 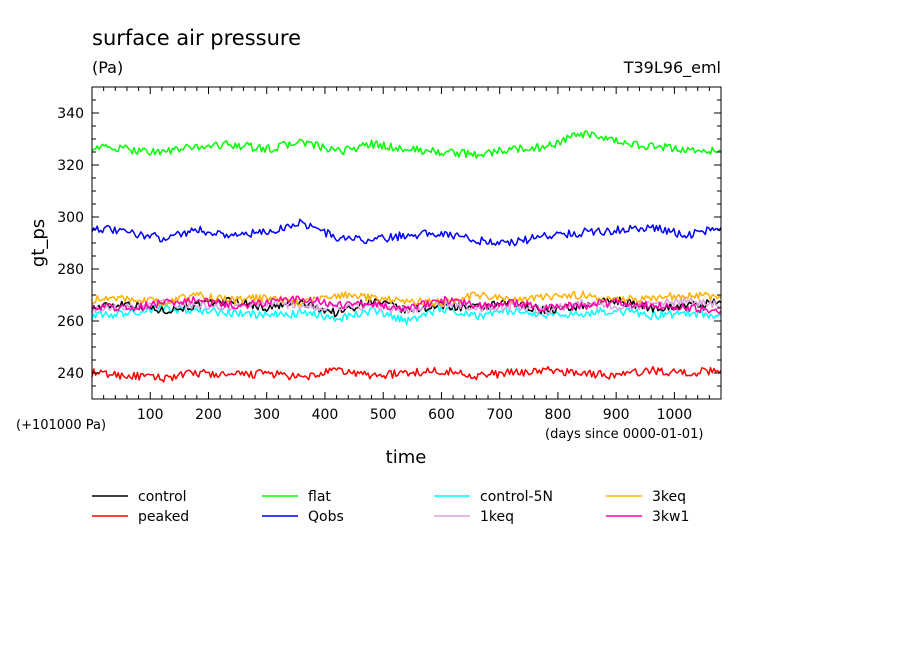 I want to click on x-tick-label: 1000, so click(x=675, y=415).